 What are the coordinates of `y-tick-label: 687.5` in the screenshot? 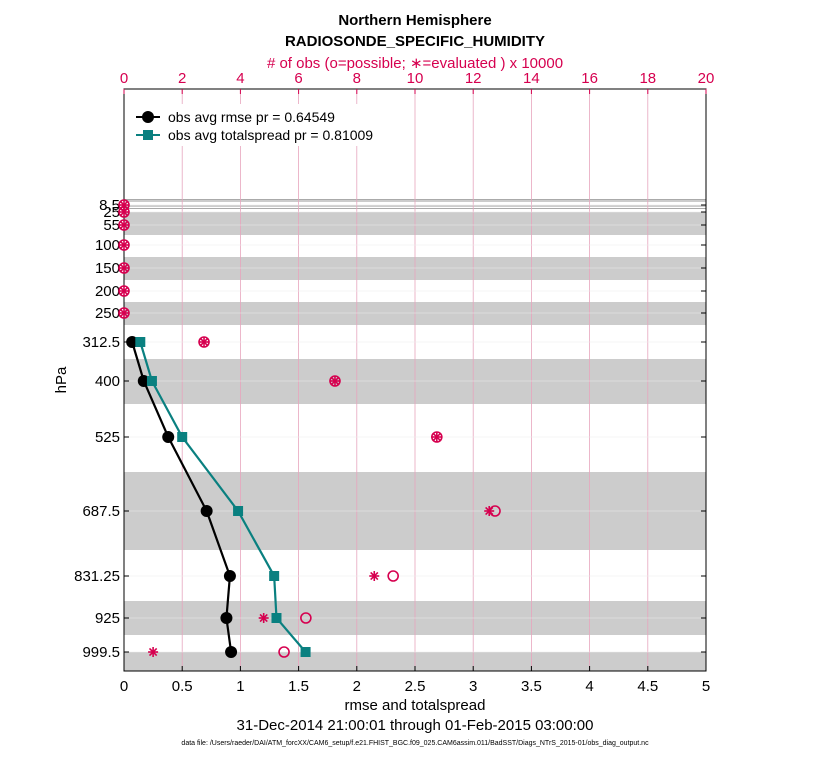 It's located at (101, 511).